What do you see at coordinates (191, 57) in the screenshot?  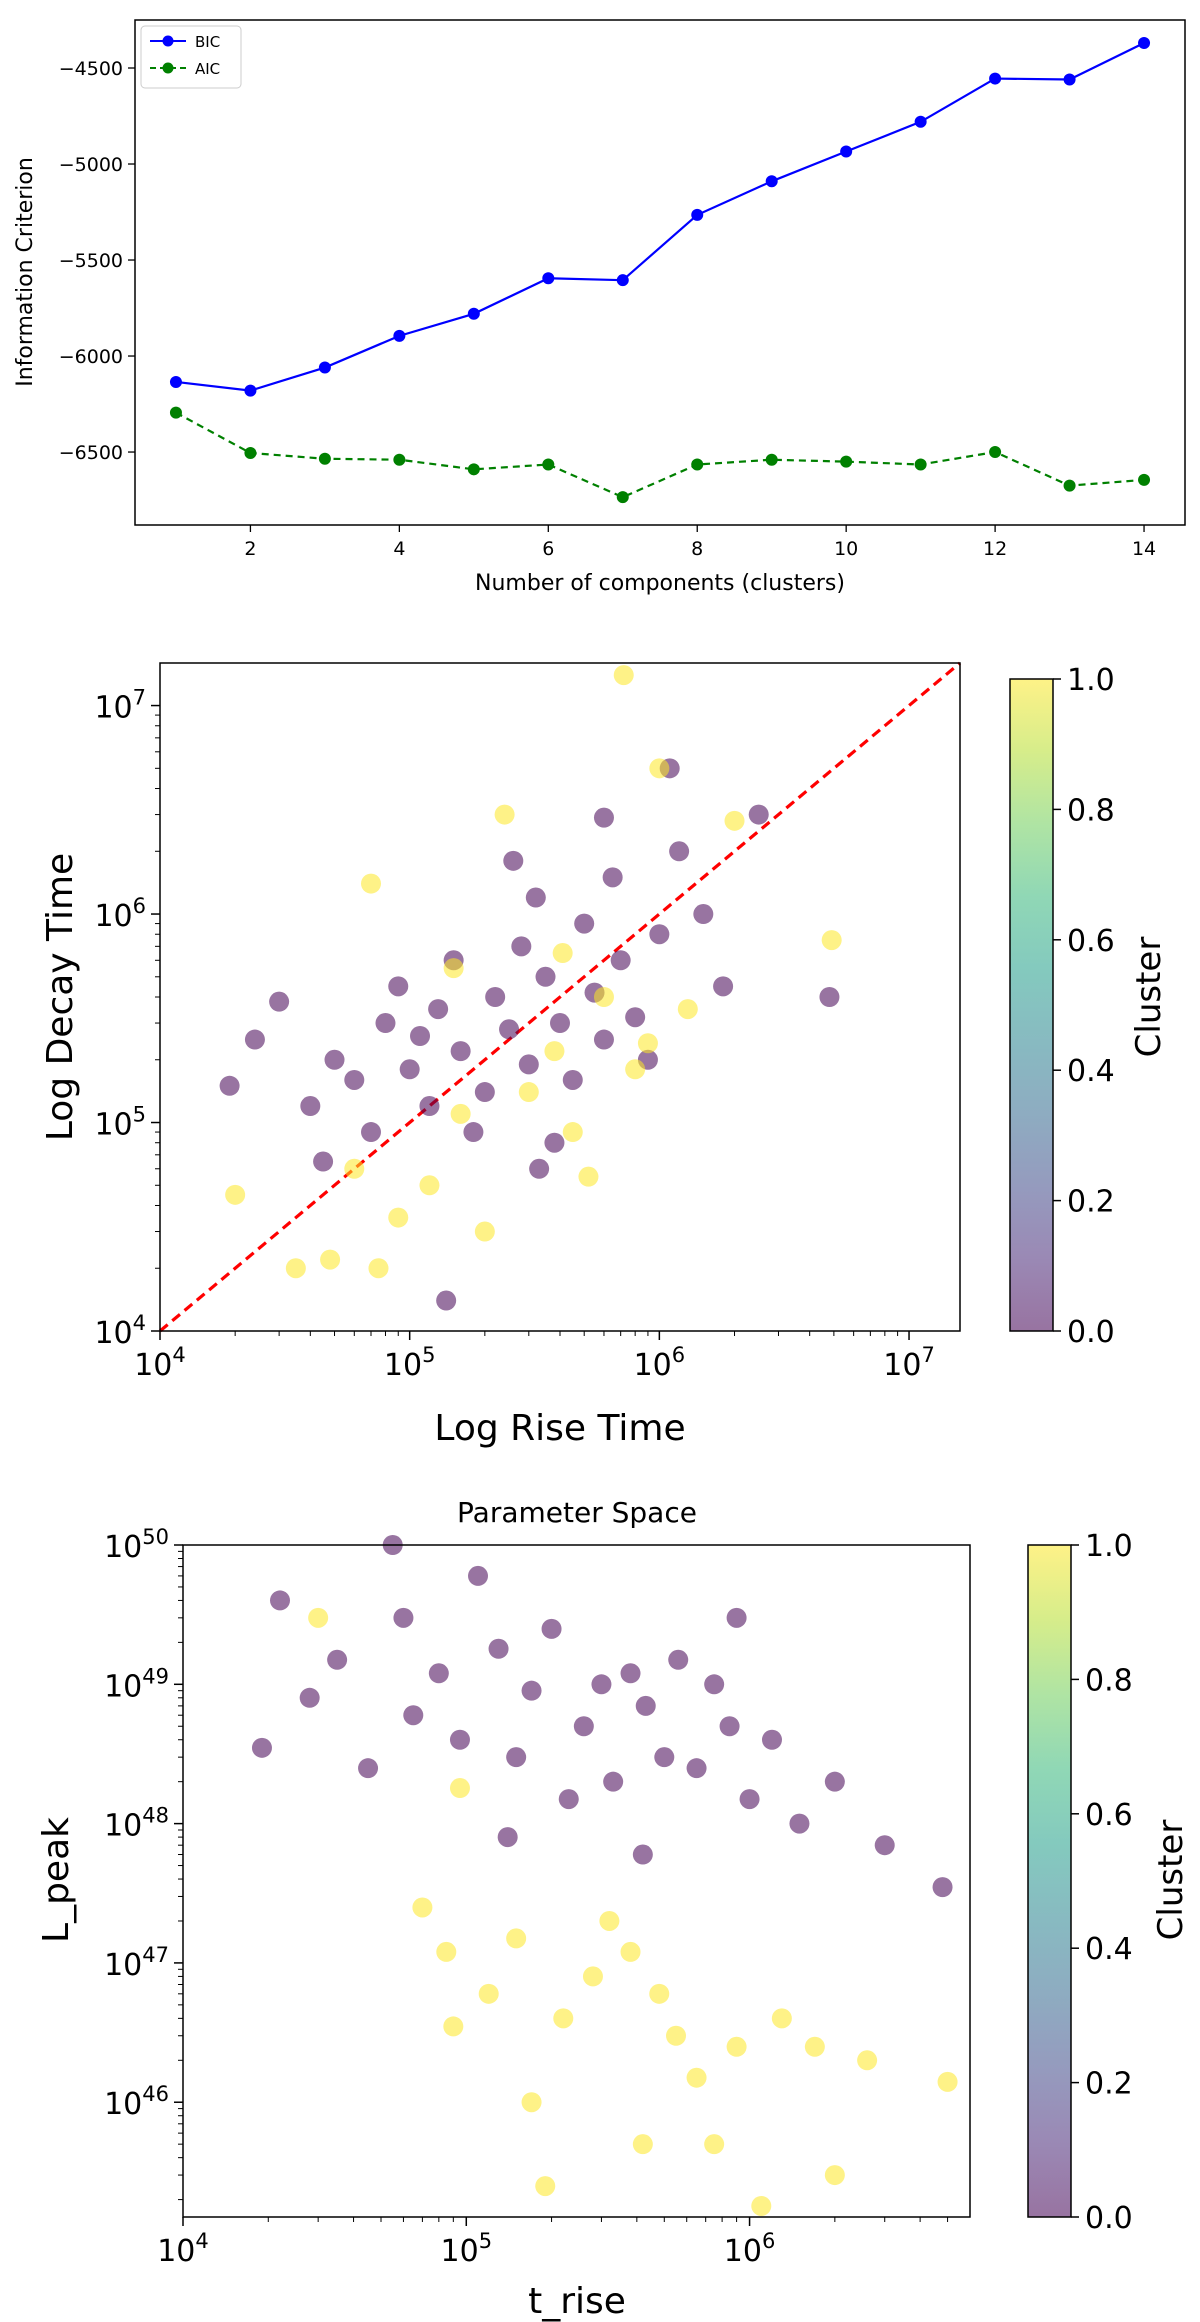 I see `ic-legend-box` at bounding box center [191, 57].